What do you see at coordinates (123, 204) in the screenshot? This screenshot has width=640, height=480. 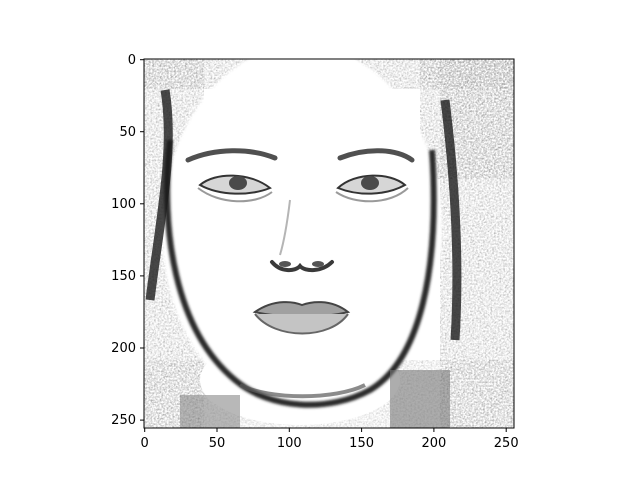 I see `y-tick-label: 100` at bounding box center [123, 204].